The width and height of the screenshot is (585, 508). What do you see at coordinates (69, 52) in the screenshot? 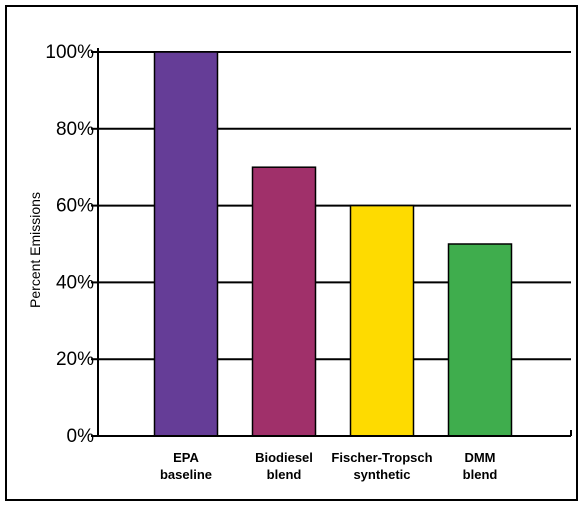
I see `y-tick-label: 100%` at bounding box center [69, 52].